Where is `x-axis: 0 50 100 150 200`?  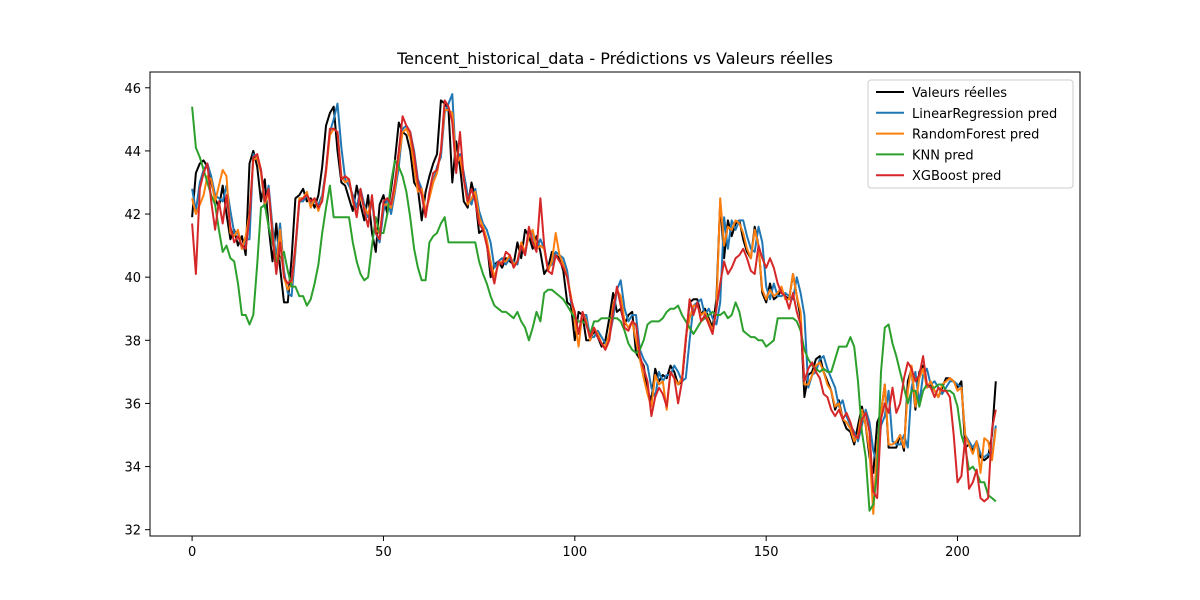 x-axis: 0 50 100 150 200 is located at coordinates (579, 548).